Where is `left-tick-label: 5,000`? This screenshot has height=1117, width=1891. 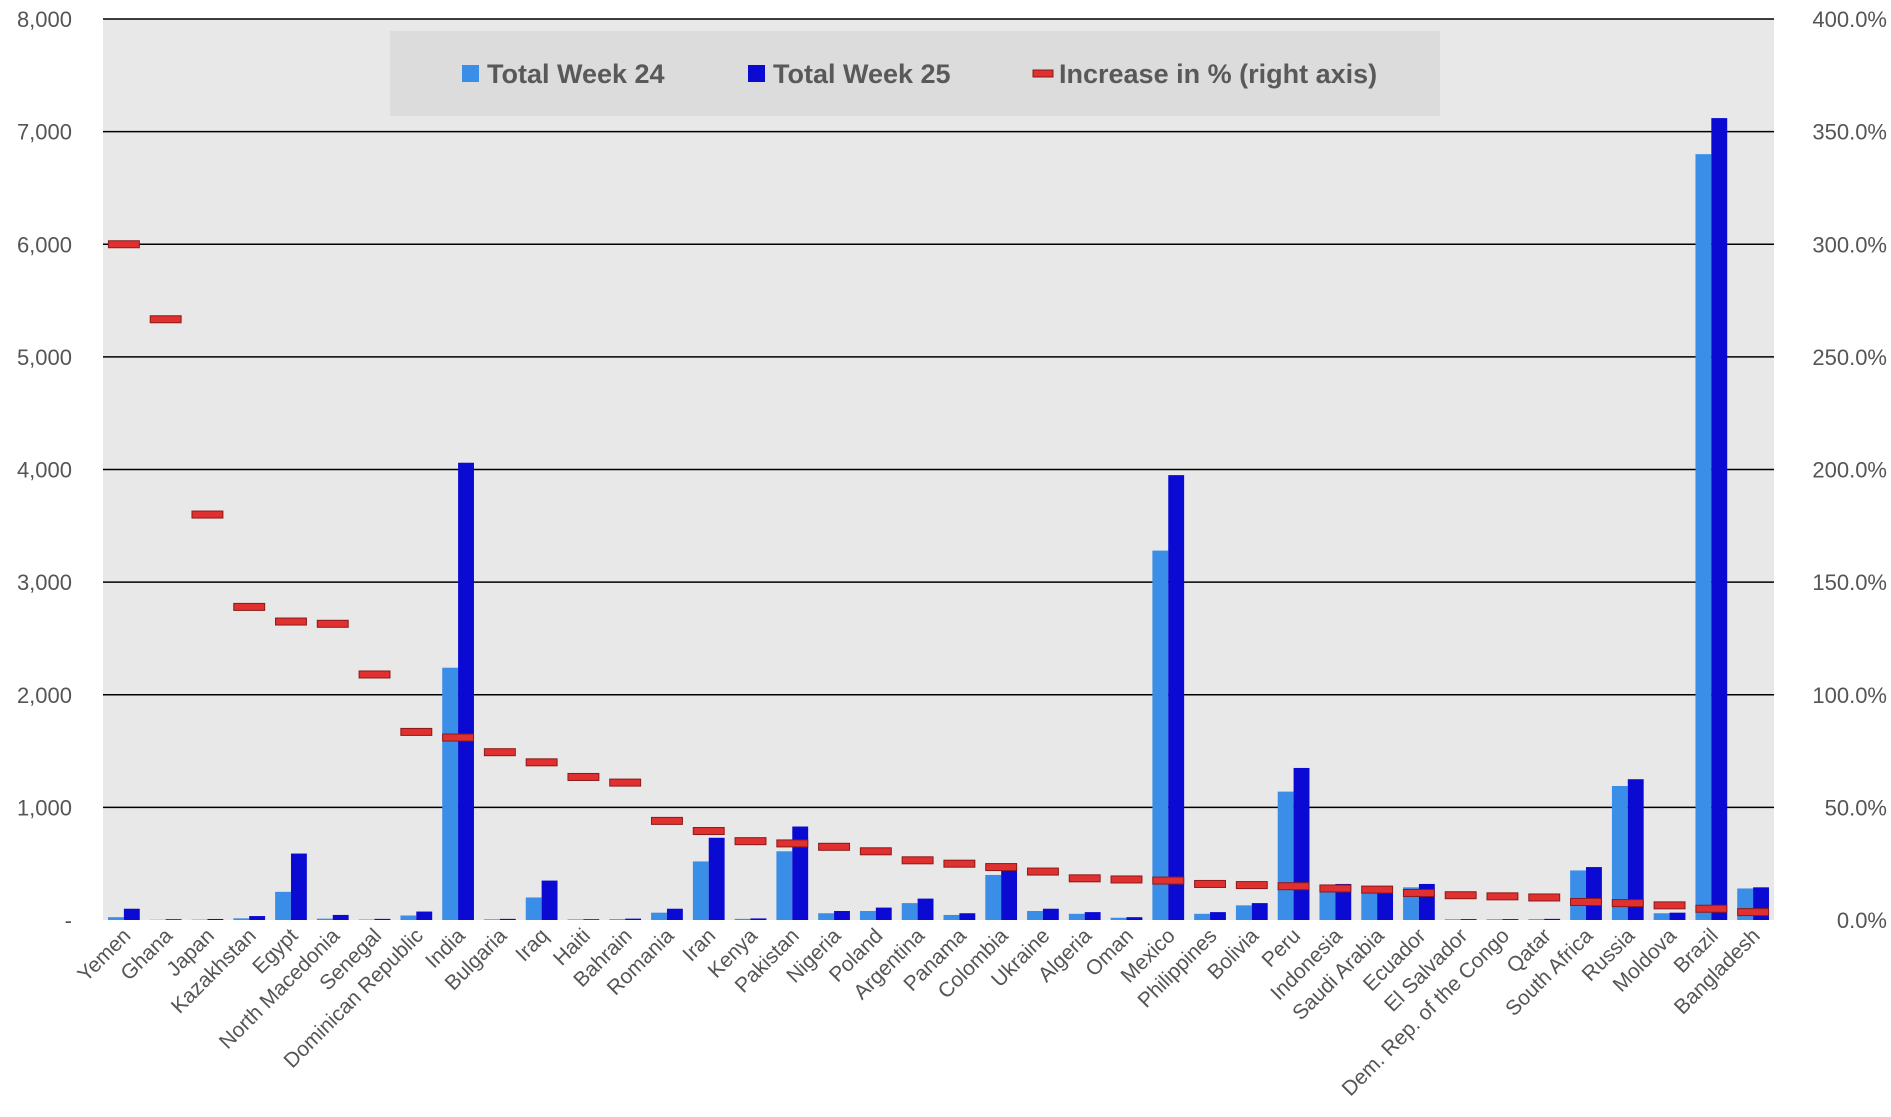 left-tick-label: 5,000 is located at coordinates (44, 357).